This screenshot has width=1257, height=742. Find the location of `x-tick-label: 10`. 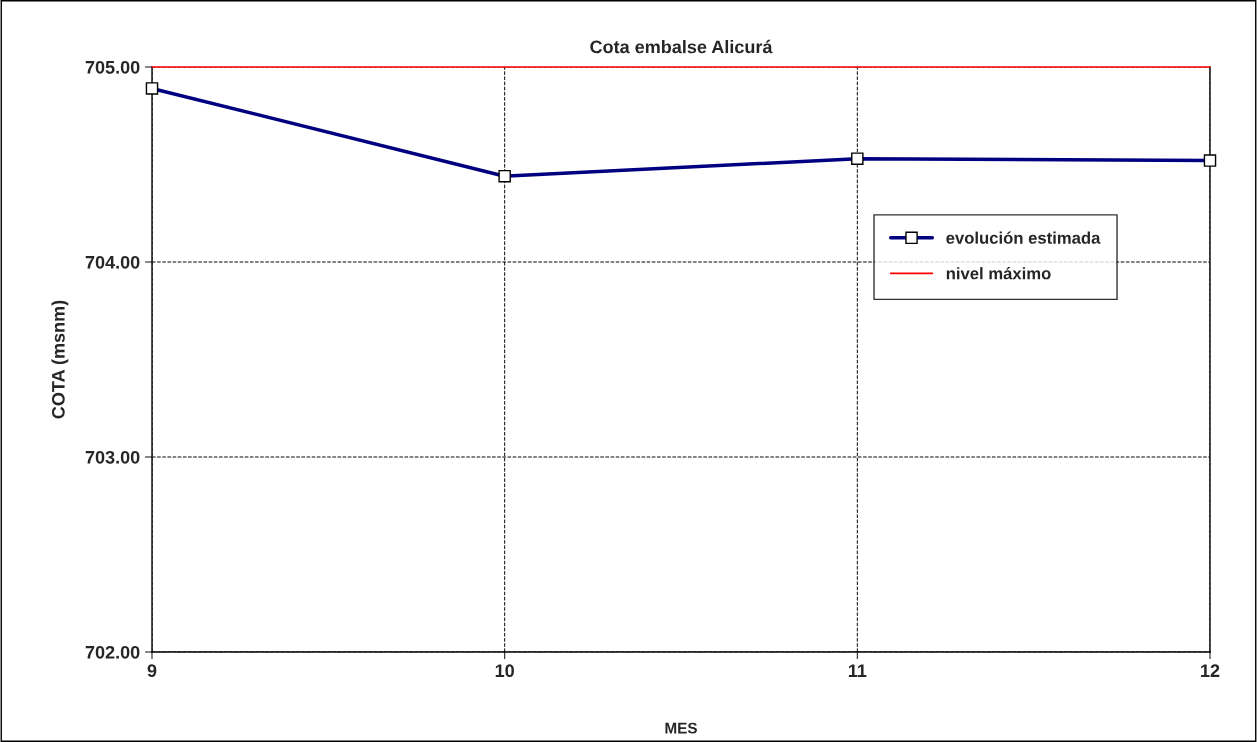

x-tick-label: 10 is located at coordinates (504, 671).